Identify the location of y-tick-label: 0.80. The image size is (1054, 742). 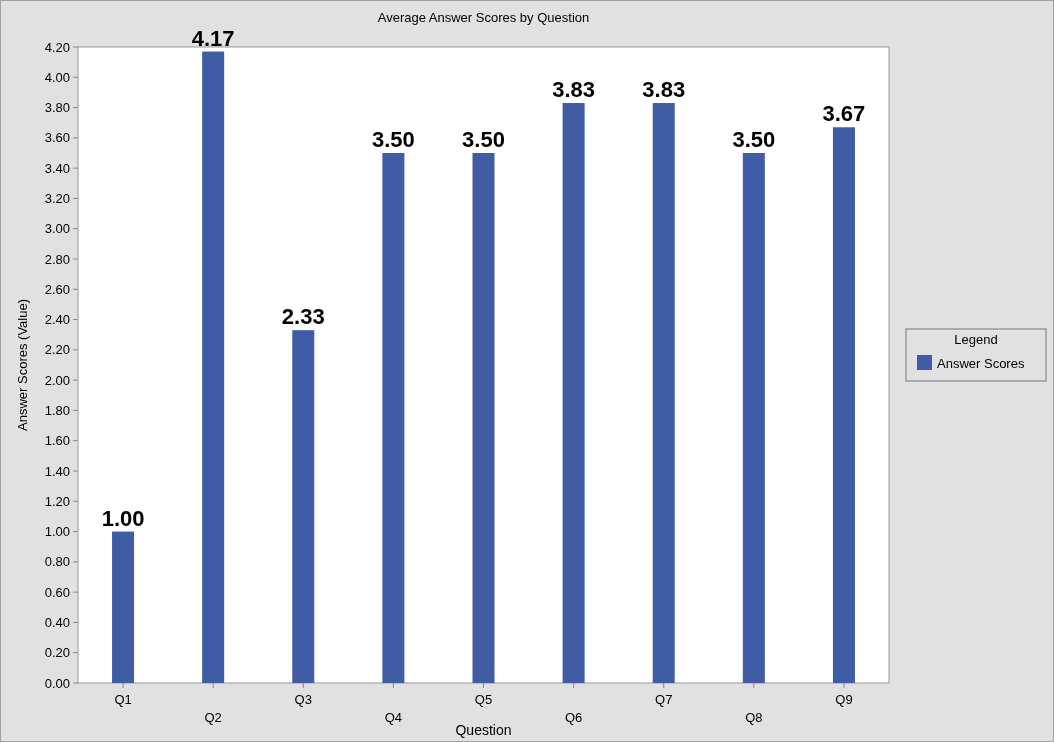
(57, 562).